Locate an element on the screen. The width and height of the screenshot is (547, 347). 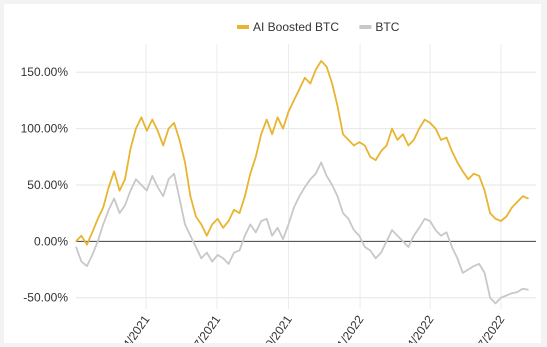
y-tick-label: 150.00% is located at coordinates (45, 72).